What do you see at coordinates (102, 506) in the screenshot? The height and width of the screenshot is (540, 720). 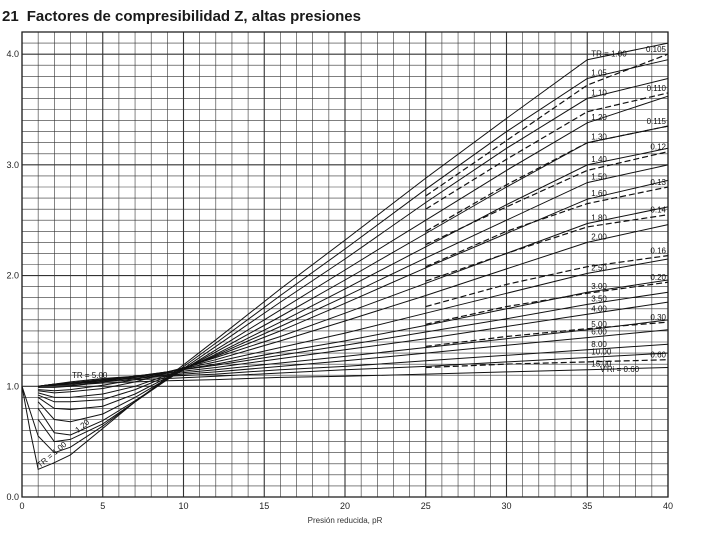 I see `x-tick-label: 5` at bounding box center [102, 506].